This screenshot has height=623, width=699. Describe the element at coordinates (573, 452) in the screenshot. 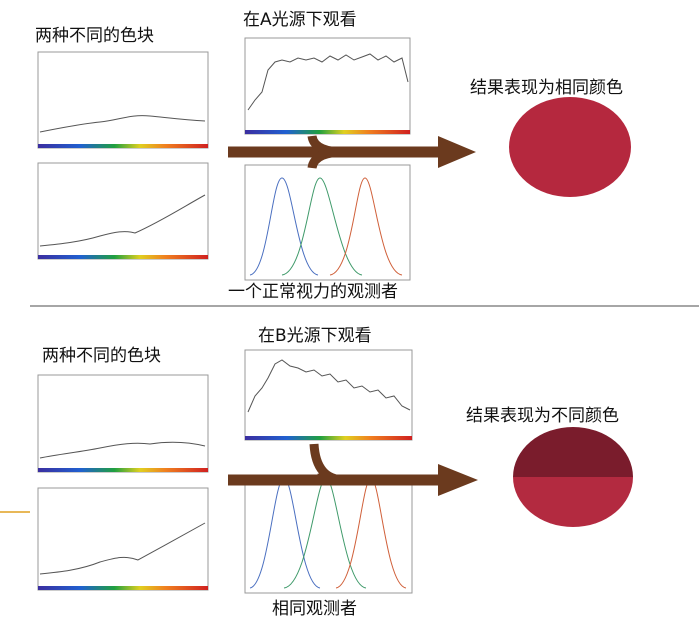

I see `result-color-a` at that location.